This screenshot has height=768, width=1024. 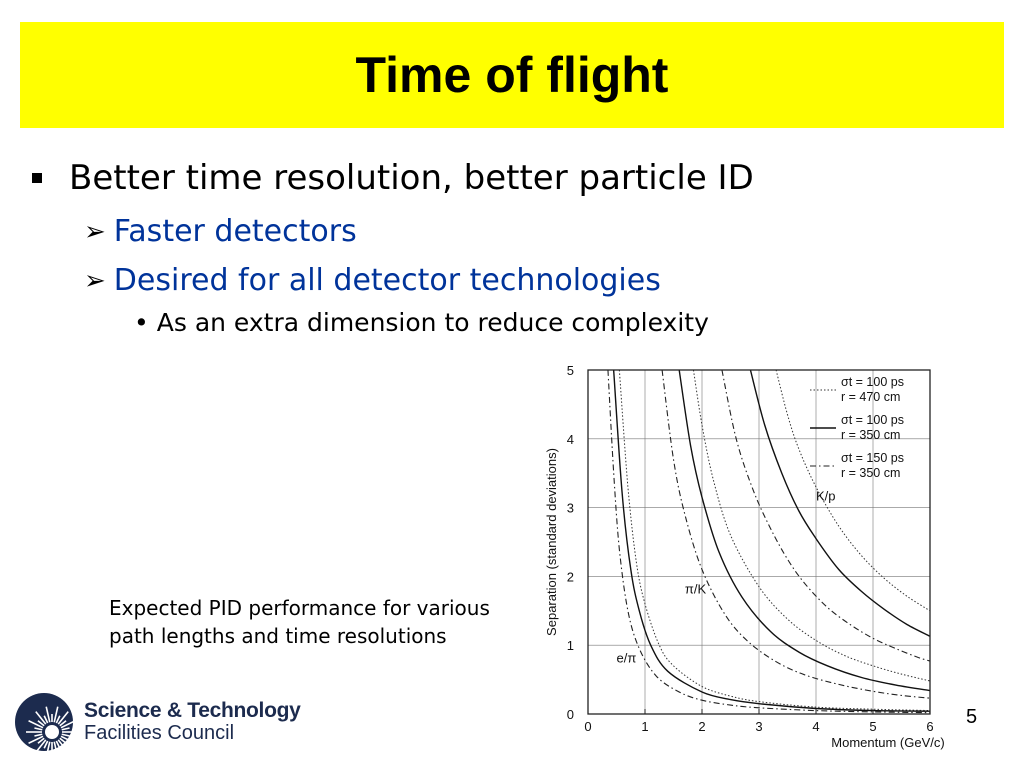 What do you see at coordinates (972, 717) in the screenshot?
I see `slide-number: 5` at bounding box center [972, 717].